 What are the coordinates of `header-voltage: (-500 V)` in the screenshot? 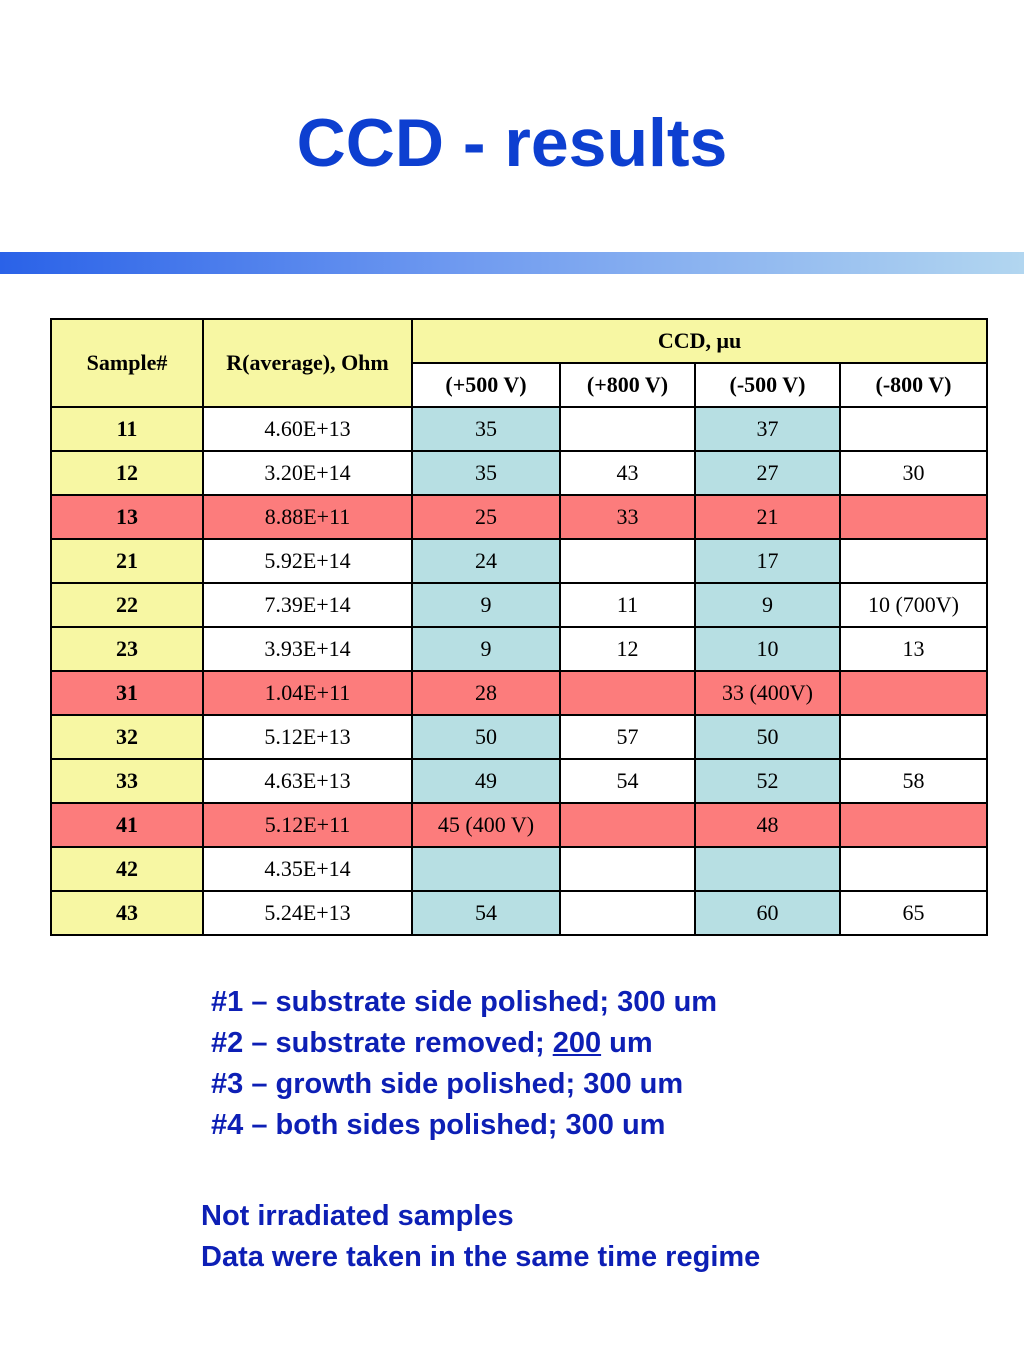 It's located at (767, 385).